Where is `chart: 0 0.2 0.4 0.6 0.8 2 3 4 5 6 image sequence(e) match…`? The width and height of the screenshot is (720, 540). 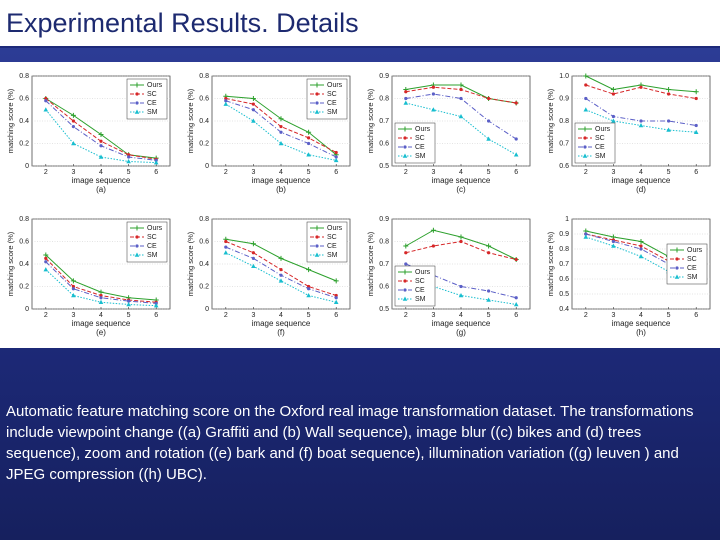
chart: 0 0.2 0.4 0.6 0.8 2 3 4 5 6 image sequence(e) match… is located at coordinates (88, 276).